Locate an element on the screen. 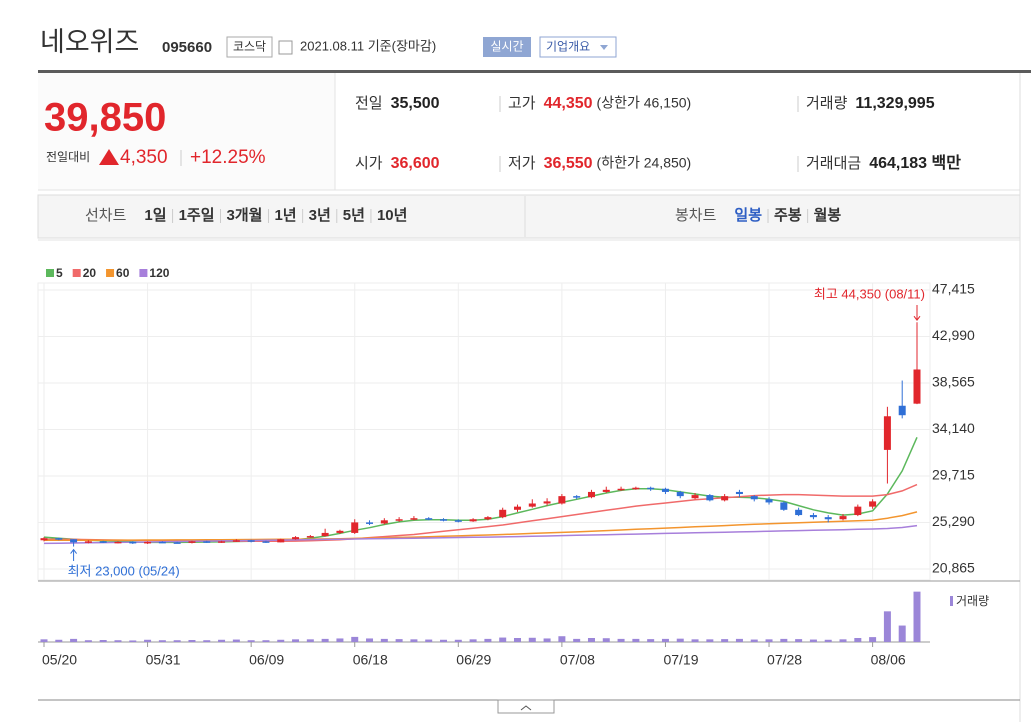  tabs: 선차트 1일 1주일 3개월 1년 3년 5년 10년 봉차트 일봉 주봉 월봉 is located at coordinates (463, 215).